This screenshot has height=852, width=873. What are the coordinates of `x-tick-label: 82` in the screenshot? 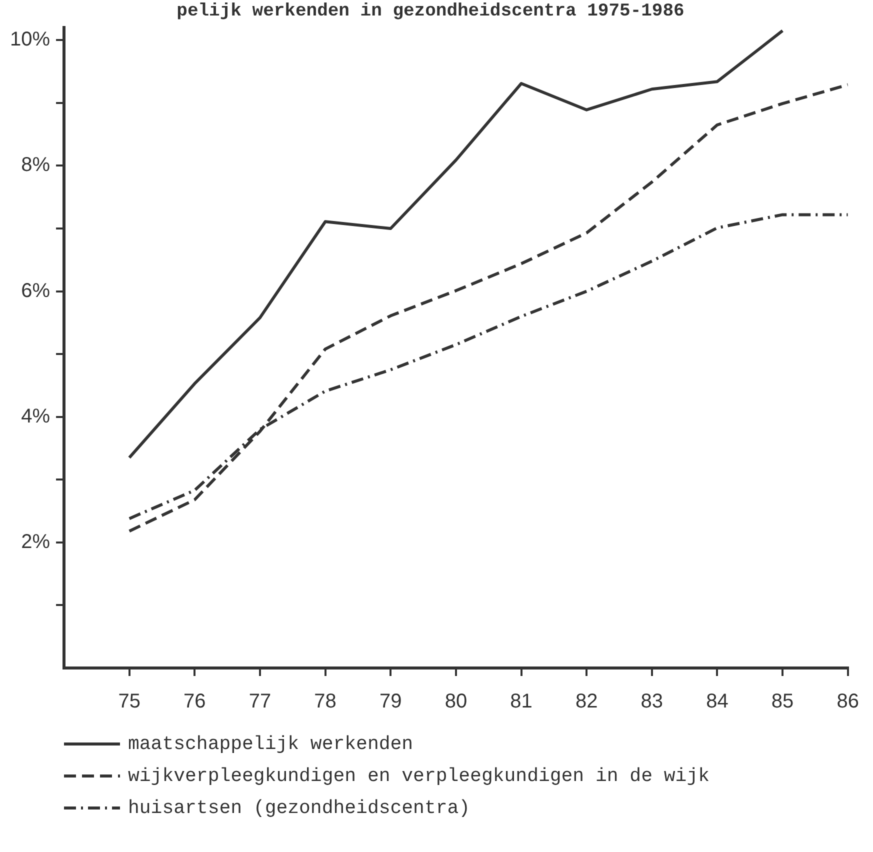 It's located at (586, 701).